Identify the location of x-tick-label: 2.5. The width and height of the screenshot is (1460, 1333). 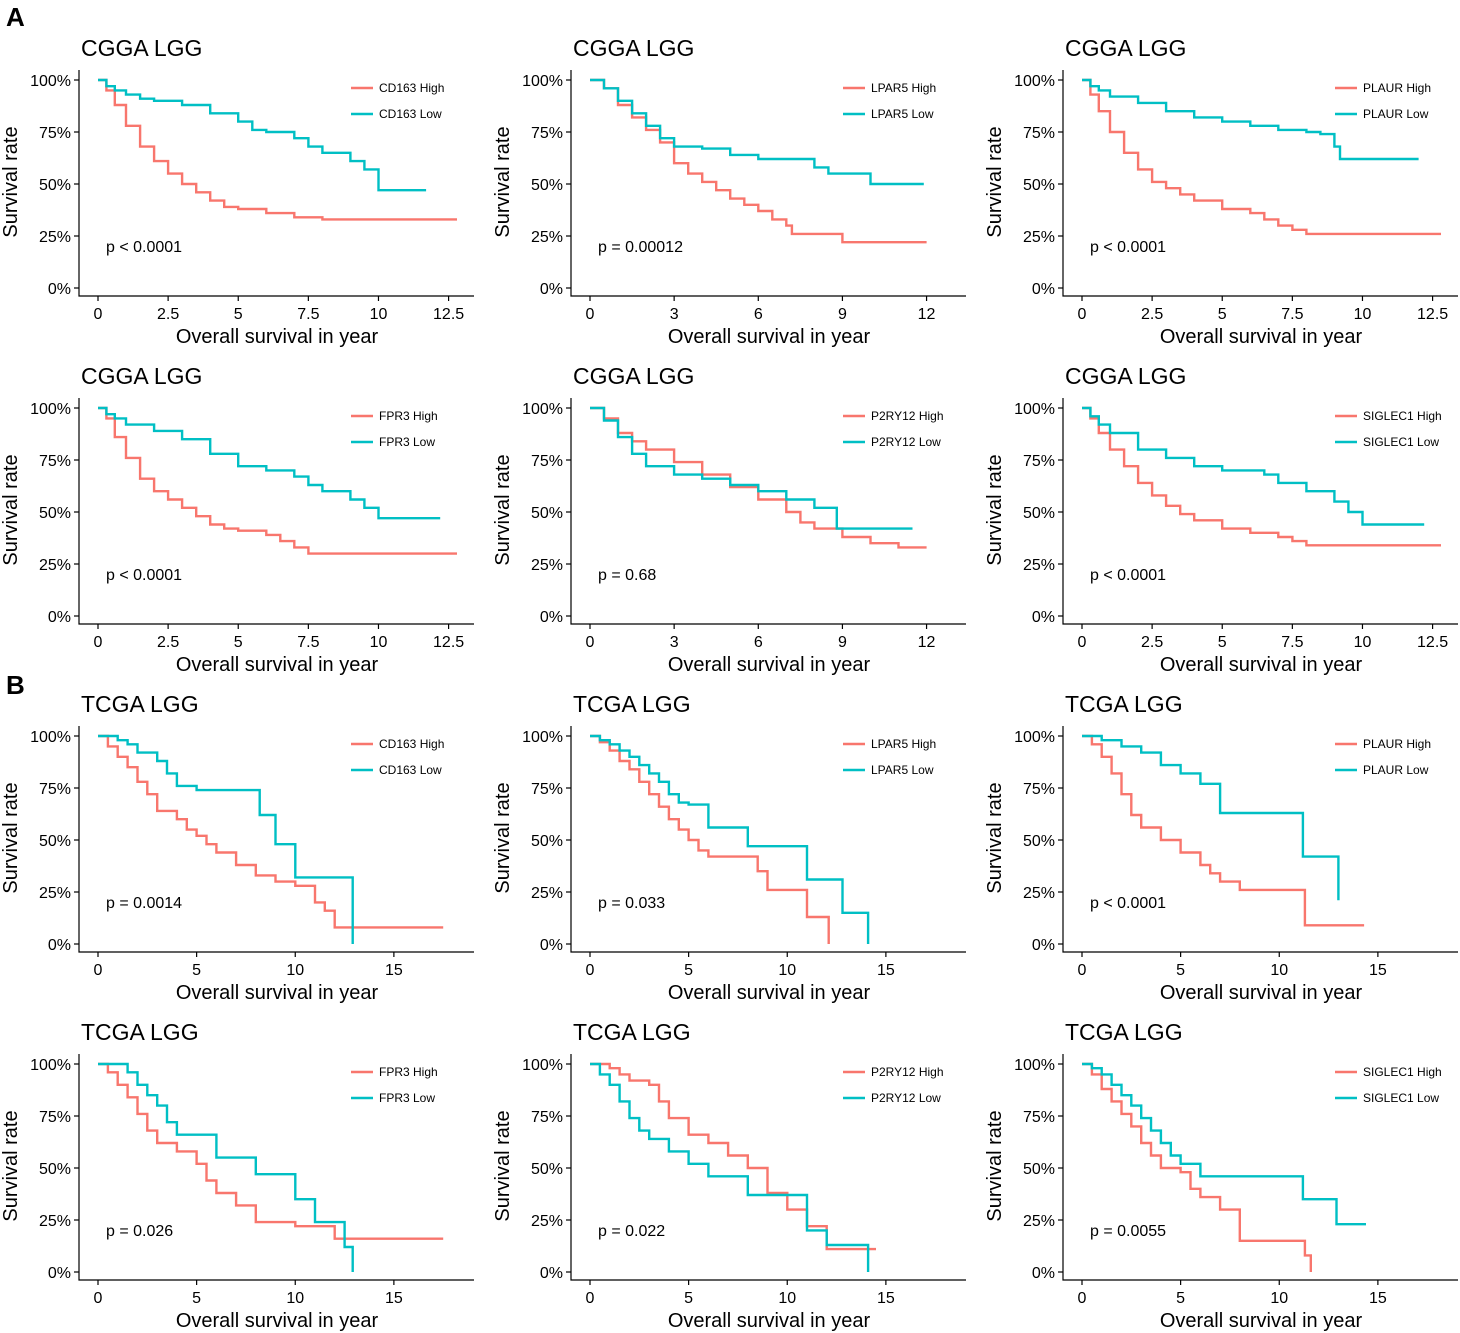
(1152, 314).